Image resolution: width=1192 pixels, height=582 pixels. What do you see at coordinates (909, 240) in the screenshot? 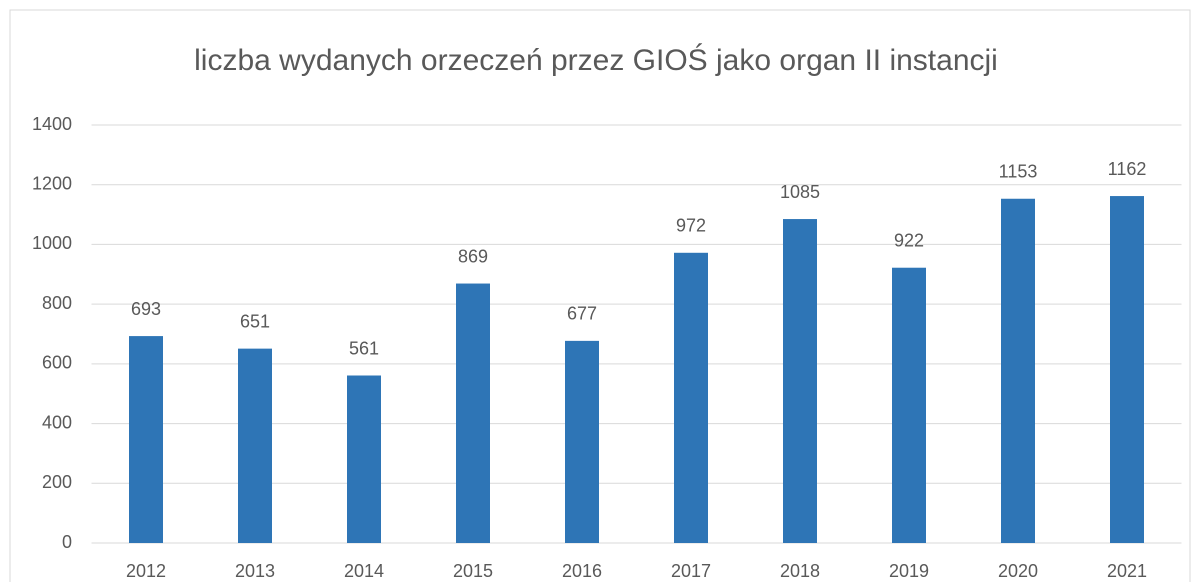
I see `data-label: 922` at bounding box center [909, 240].